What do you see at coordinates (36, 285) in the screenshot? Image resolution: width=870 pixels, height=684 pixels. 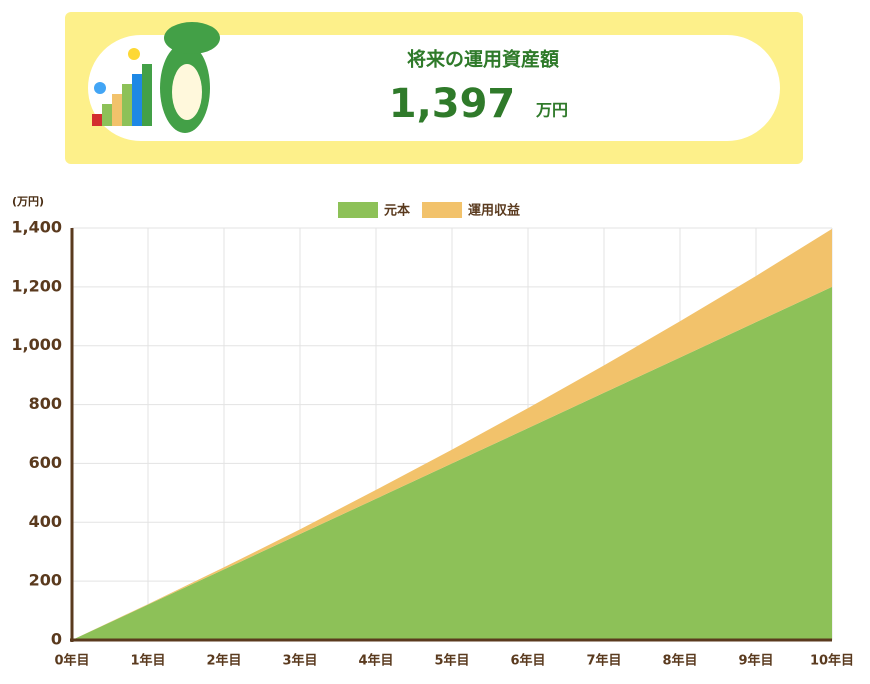 I see `y-tick-label: 1,200` at bounding box center [36, 285].